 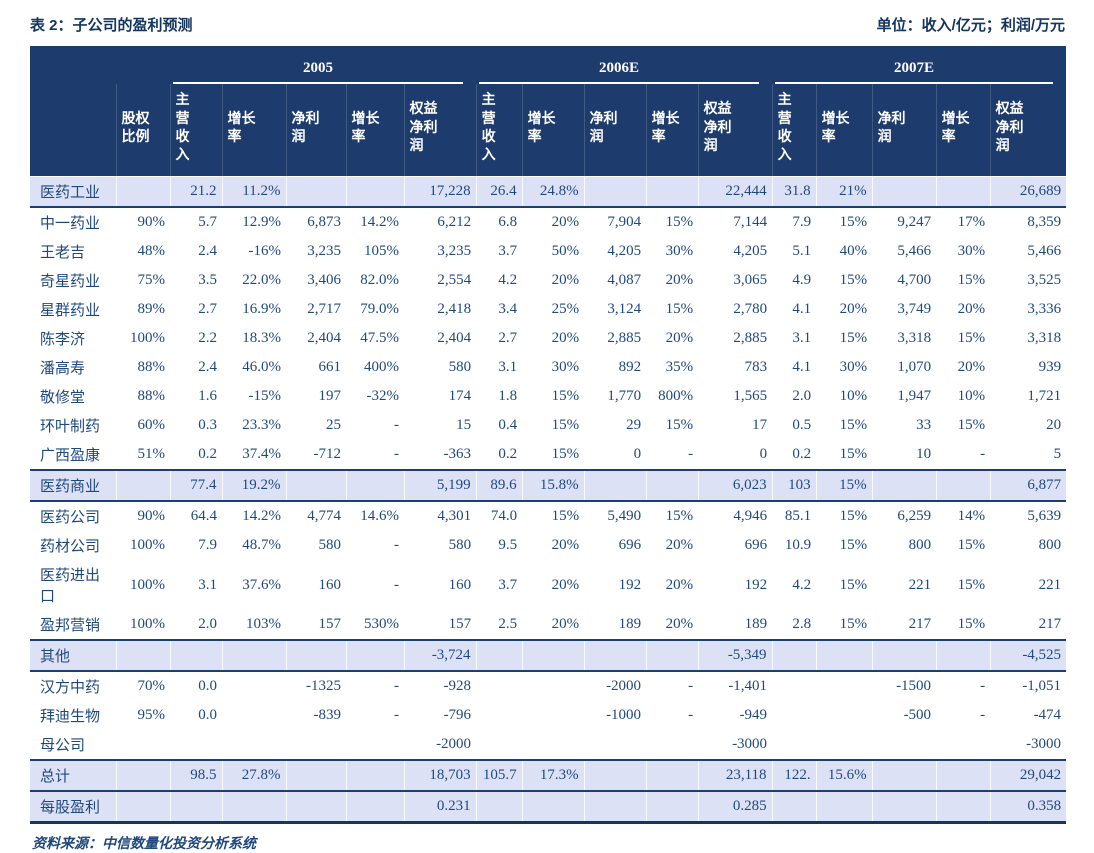 I want to click on value-cell: 0.2, so click(x=196, y=455).